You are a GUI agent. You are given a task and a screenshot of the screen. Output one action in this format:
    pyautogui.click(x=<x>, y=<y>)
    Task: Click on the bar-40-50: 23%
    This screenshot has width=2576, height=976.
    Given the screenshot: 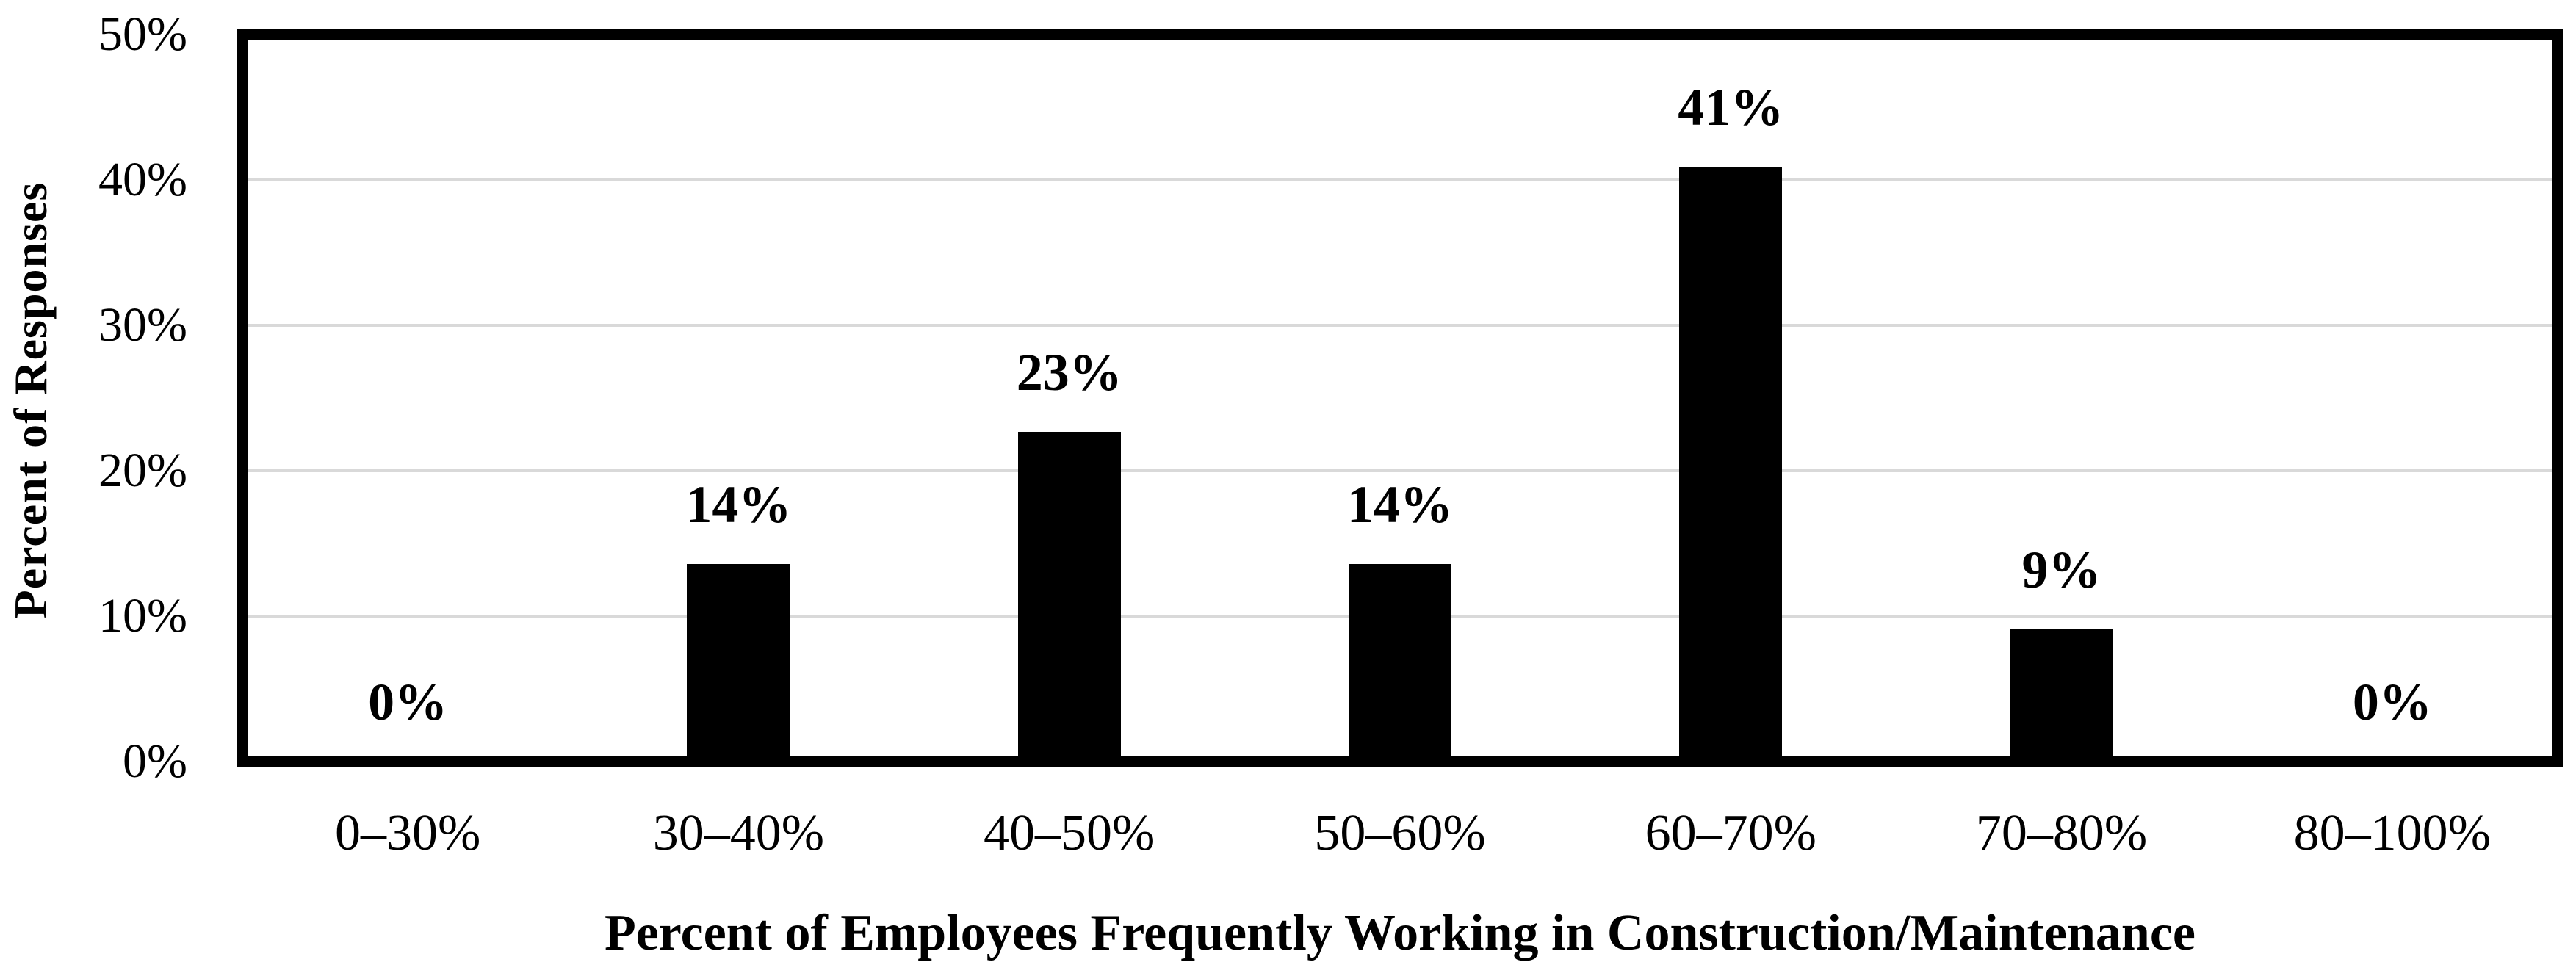 What is the action you would take?
    pyautogui.click(x=1069, y=554)
    